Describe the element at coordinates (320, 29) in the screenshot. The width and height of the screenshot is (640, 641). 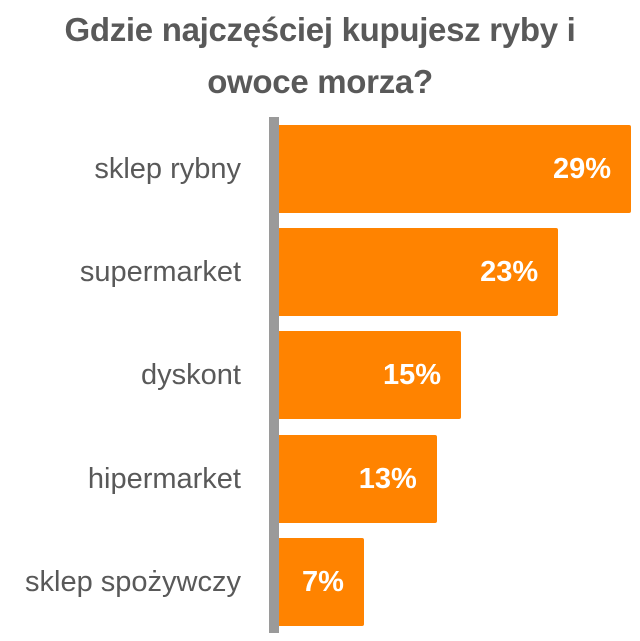
I see `chart-title-line-1: Gdzie najczęściej kupujesz ryby i` at that location.